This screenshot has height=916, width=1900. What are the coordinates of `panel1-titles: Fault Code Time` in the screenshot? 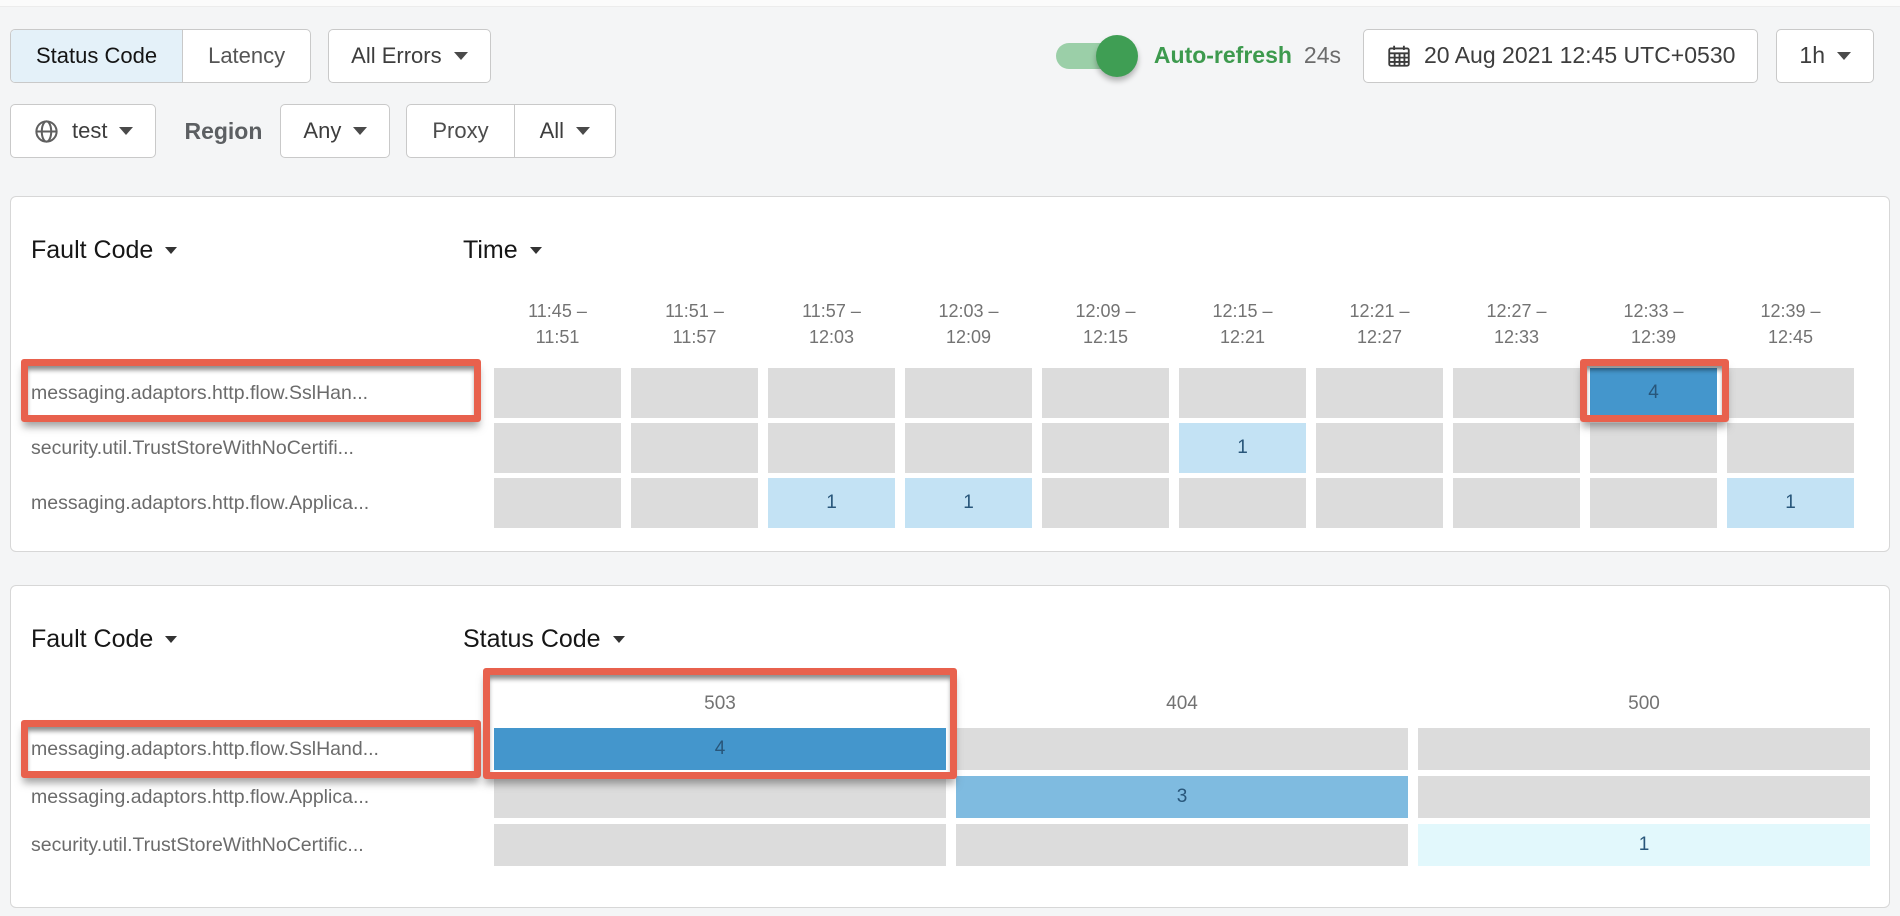 It's located at (947, 250).